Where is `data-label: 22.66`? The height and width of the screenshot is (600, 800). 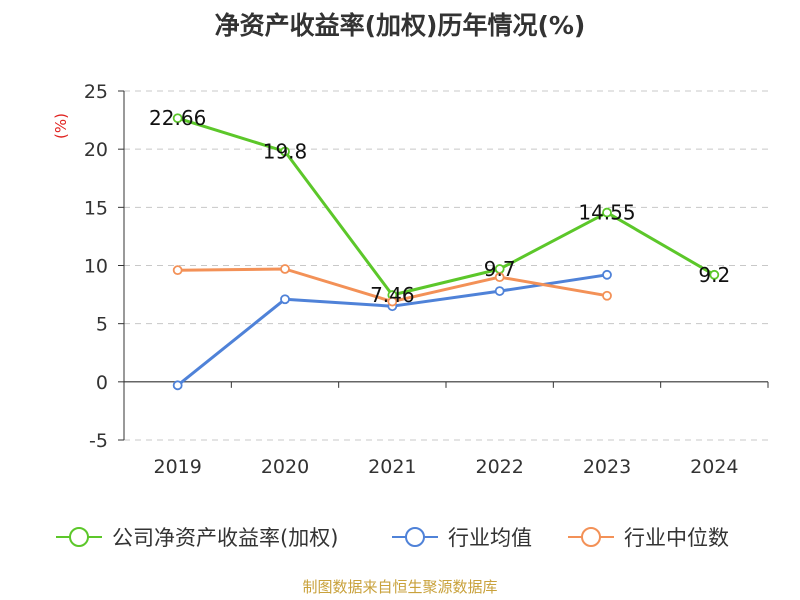
data-label: 22.66 is located at coordinates (177, 118).